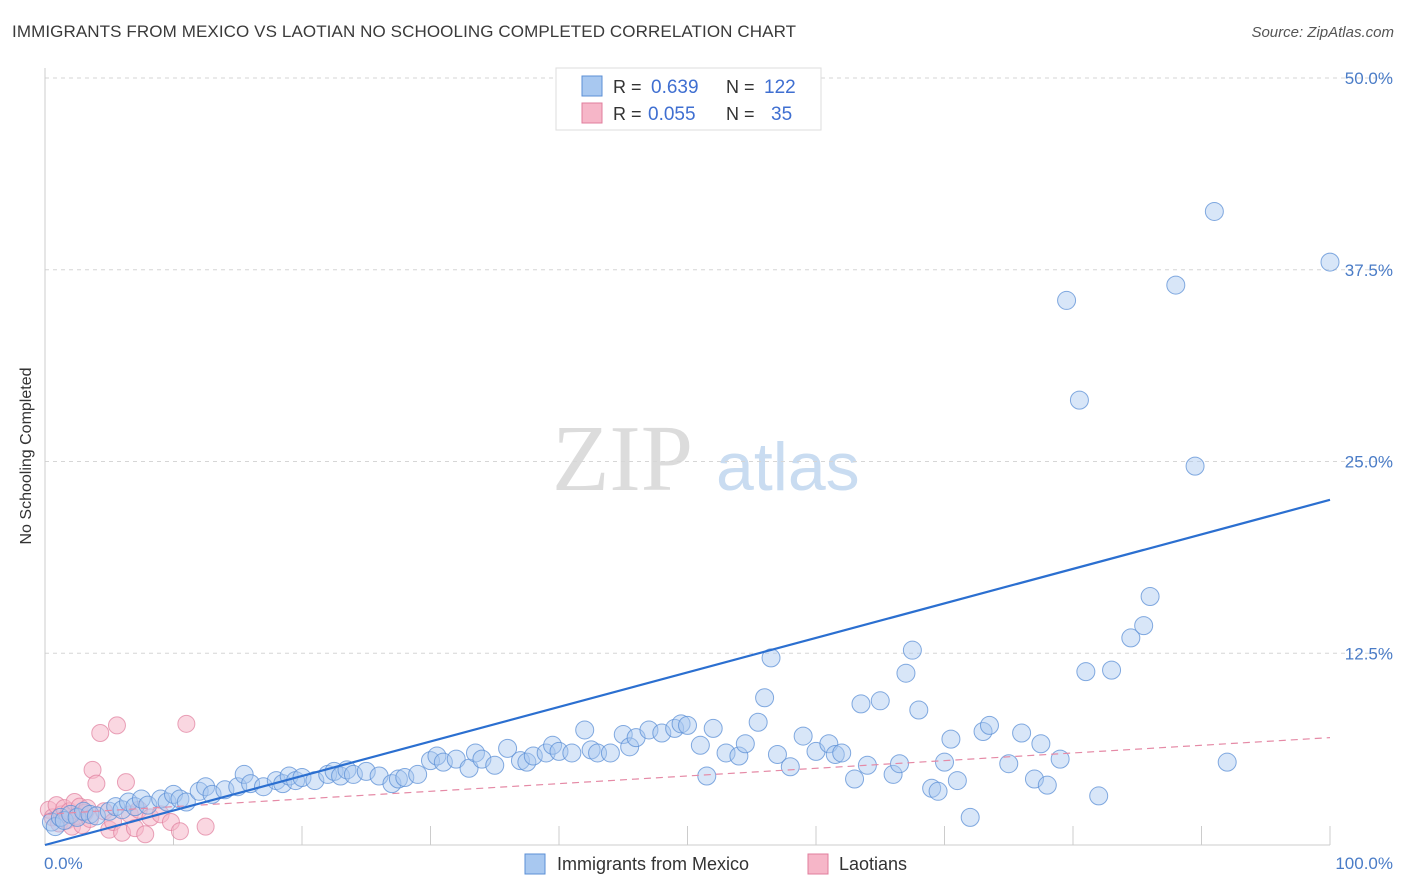  What do you see at coordinates (873, 864) in the screenshot?
I see `bottom-legend-label-laotians: Laotians` at bounding box center [873, 864].